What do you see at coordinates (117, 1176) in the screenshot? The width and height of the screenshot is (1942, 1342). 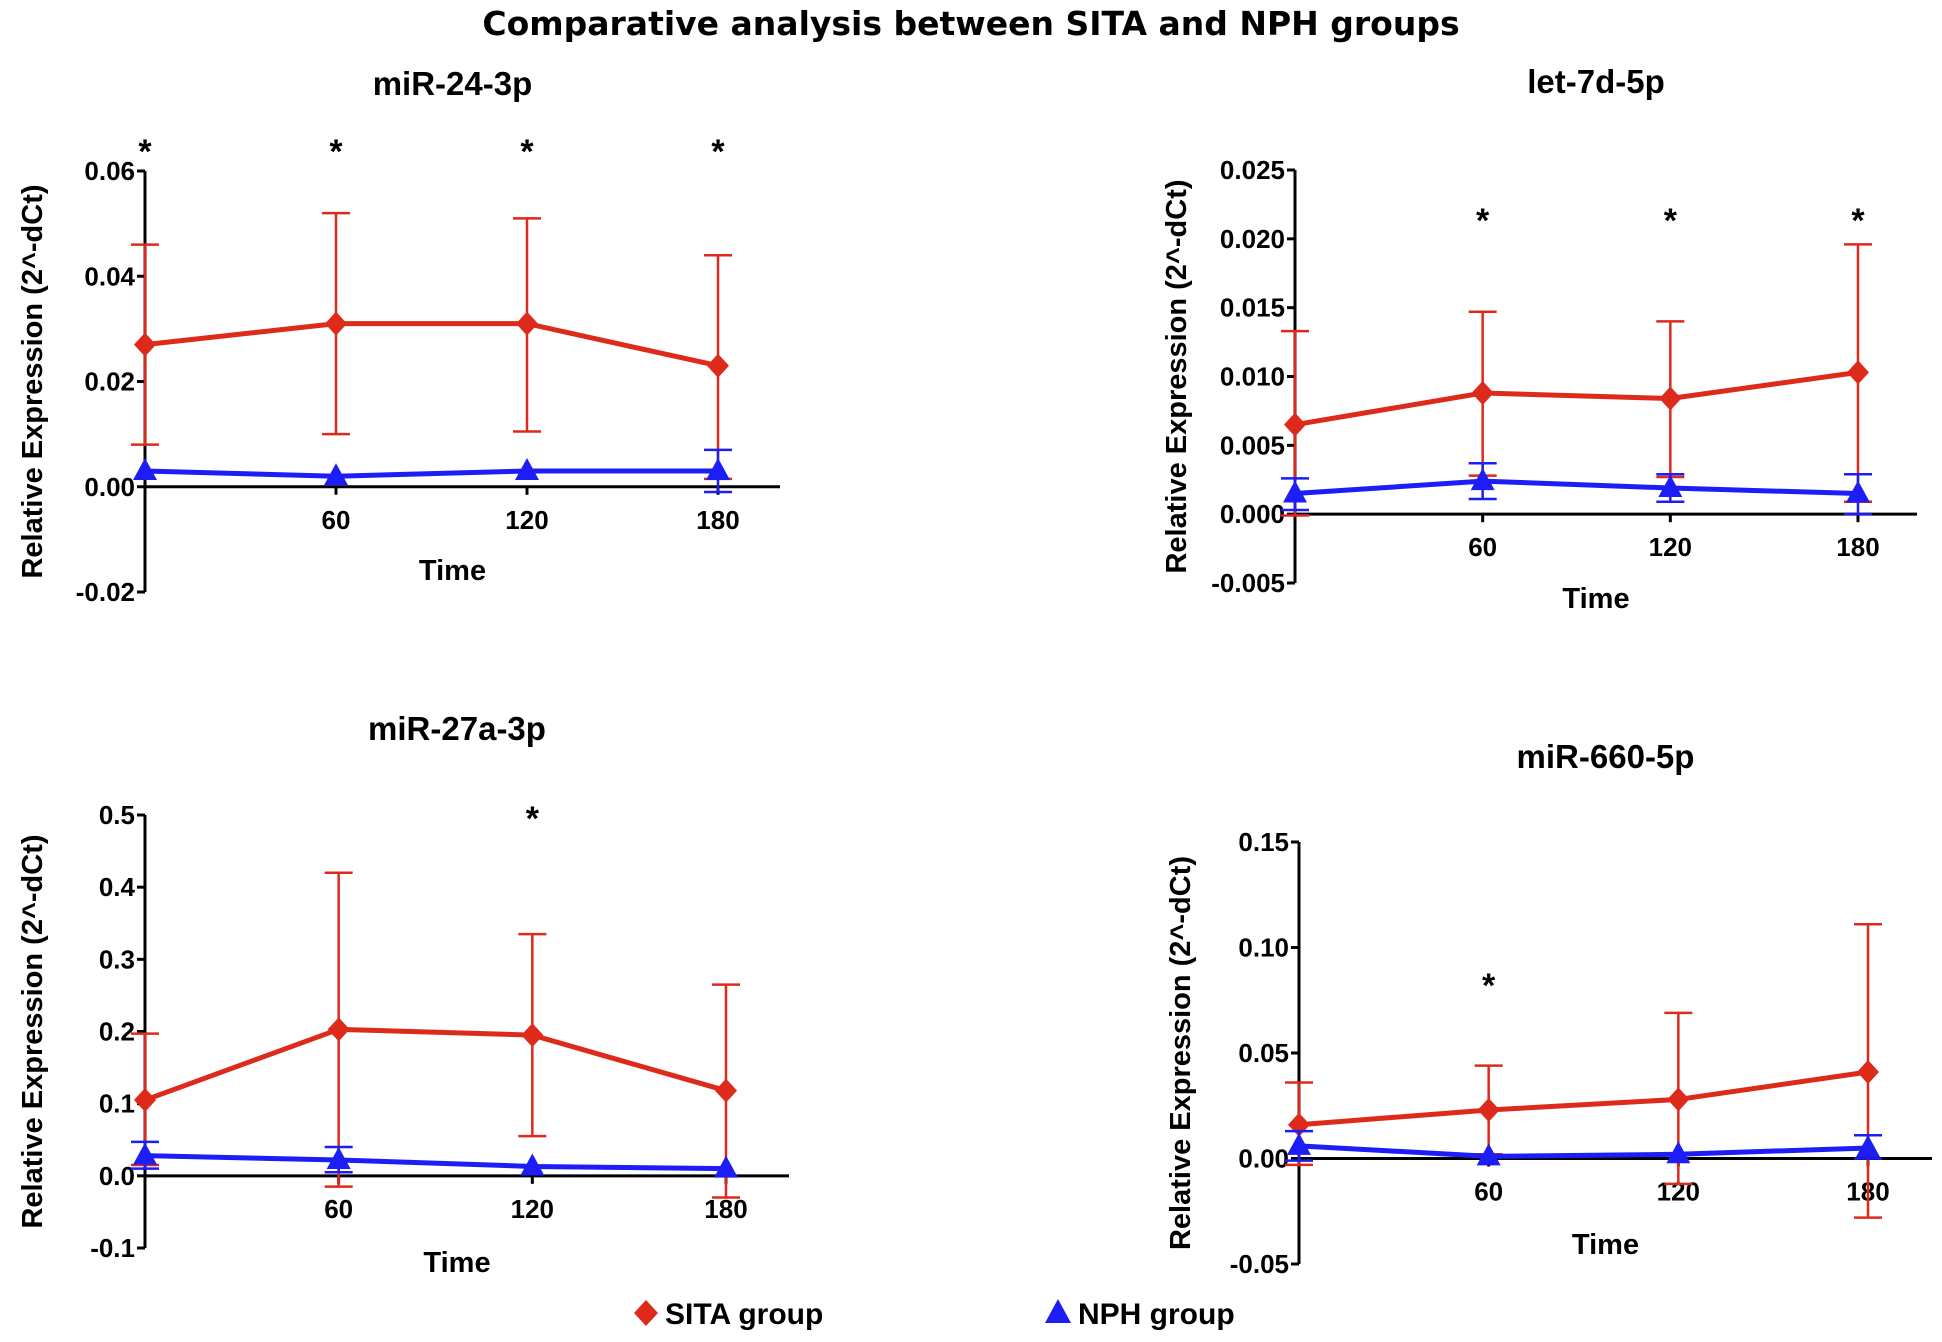 I see `y-tick-label: 0.0` at bounding box center [117, 1176].